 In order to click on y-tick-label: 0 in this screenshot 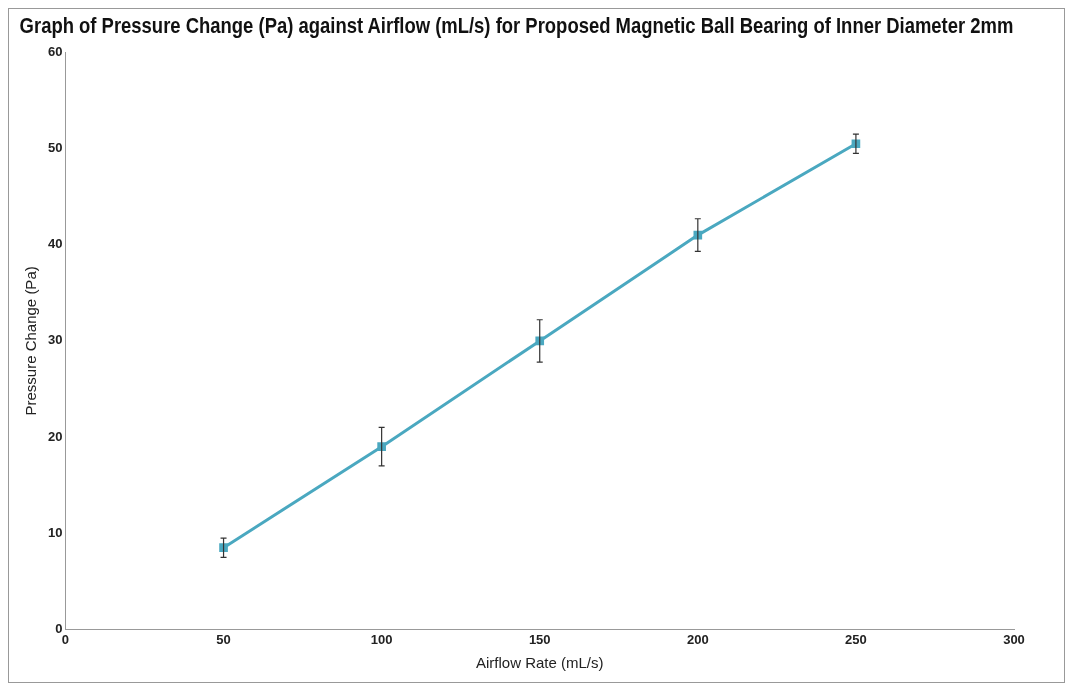, I will do `click(59, 628)`.